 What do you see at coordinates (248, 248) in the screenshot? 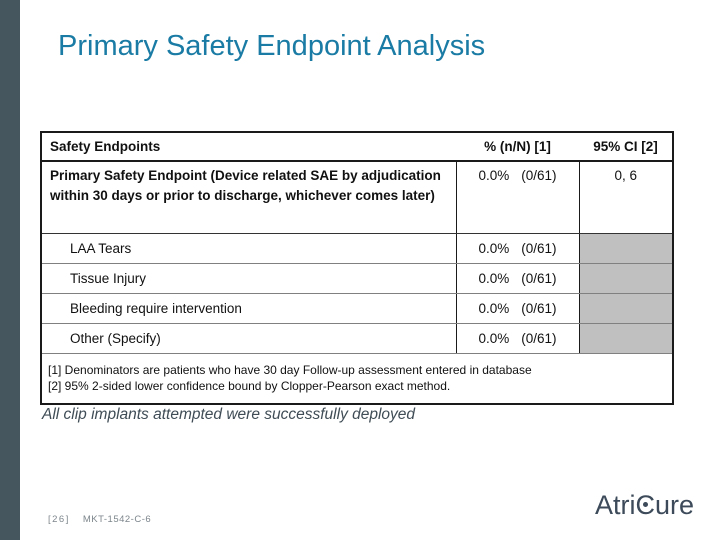
I see `endpoint-label: LAA Tears` at bounding box center [248, 248].